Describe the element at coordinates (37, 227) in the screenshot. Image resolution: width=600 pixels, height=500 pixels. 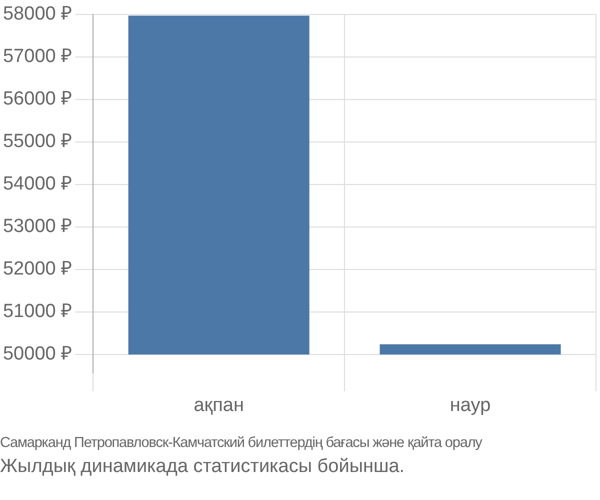
I see `y-tick-label: 53000 ₽` at that location.